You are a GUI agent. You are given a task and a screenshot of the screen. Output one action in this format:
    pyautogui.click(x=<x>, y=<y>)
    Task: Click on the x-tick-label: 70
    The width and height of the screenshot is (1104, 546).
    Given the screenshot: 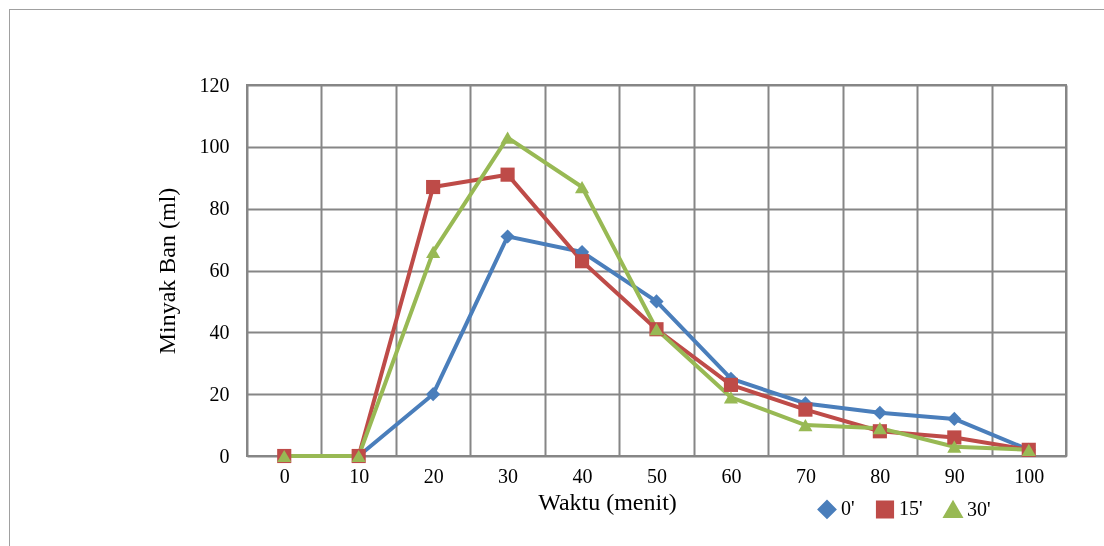 What is the action you would take?
    pyautogui.click(x=805, y=475)
    